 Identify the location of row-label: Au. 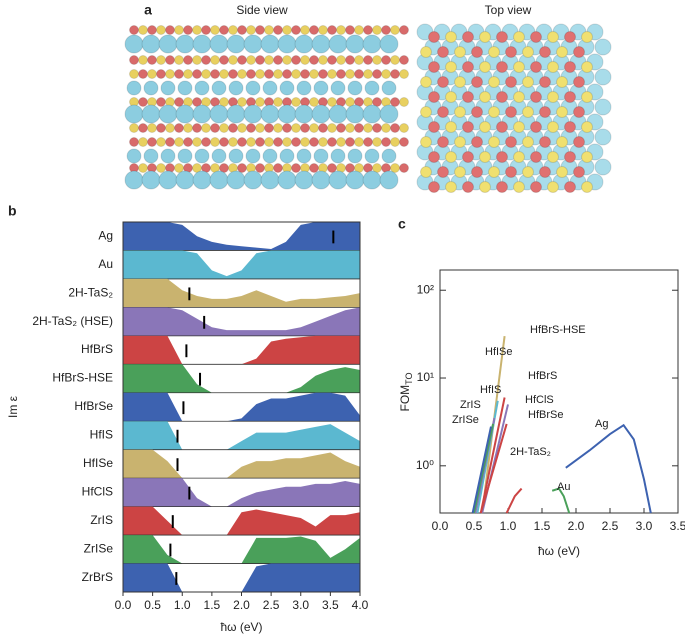
(105, 264).